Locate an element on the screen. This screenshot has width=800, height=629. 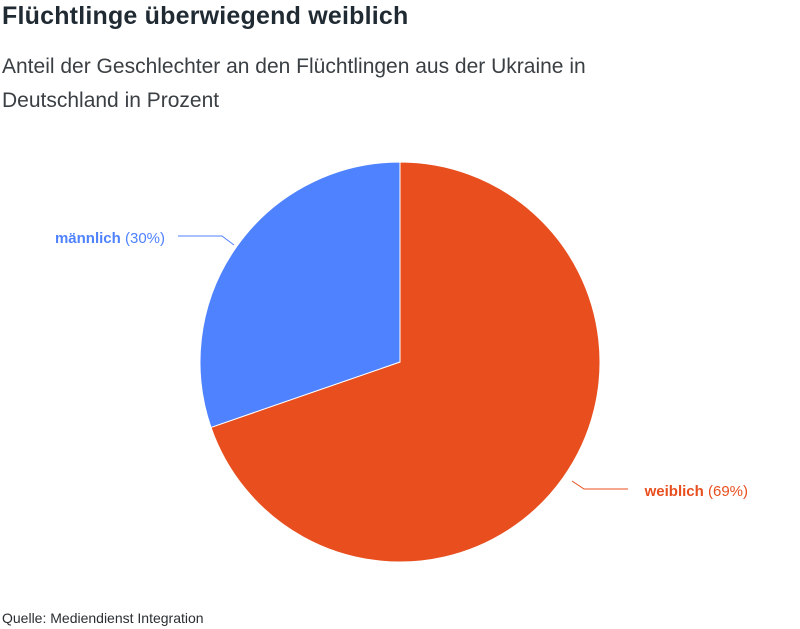
source-note: Quelle: Mediendienst Integration is located at coordinates (103, 618).